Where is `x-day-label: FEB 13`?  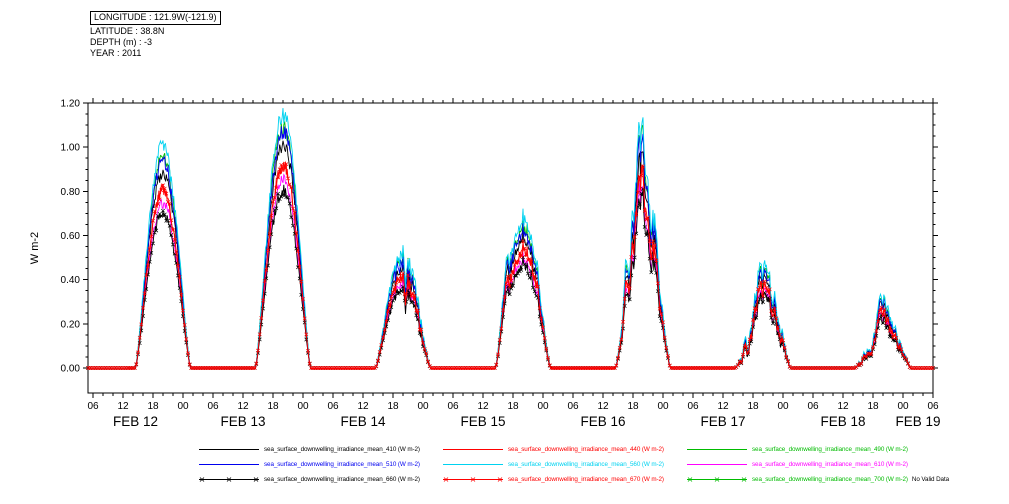
x-day-label: FEB 13 is located at coordinates (242, 421).